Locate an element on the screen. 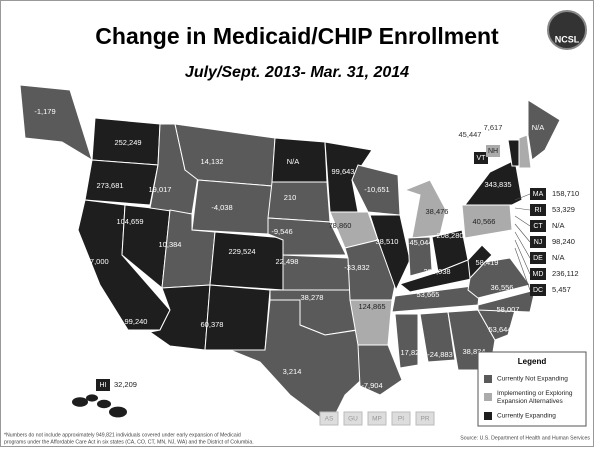  hi-abbr: HI is located at coordinates (103, 385).